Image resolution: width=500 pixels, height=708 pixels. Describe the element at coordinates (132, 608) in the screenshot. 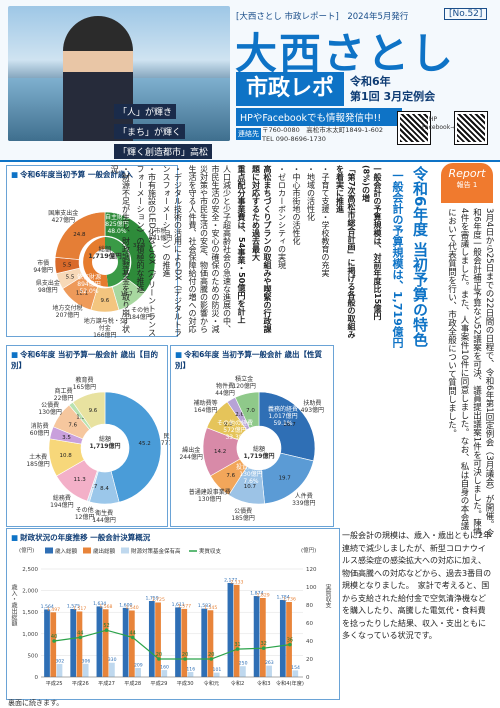

I see `bar-value-label: 1,540` at that location.